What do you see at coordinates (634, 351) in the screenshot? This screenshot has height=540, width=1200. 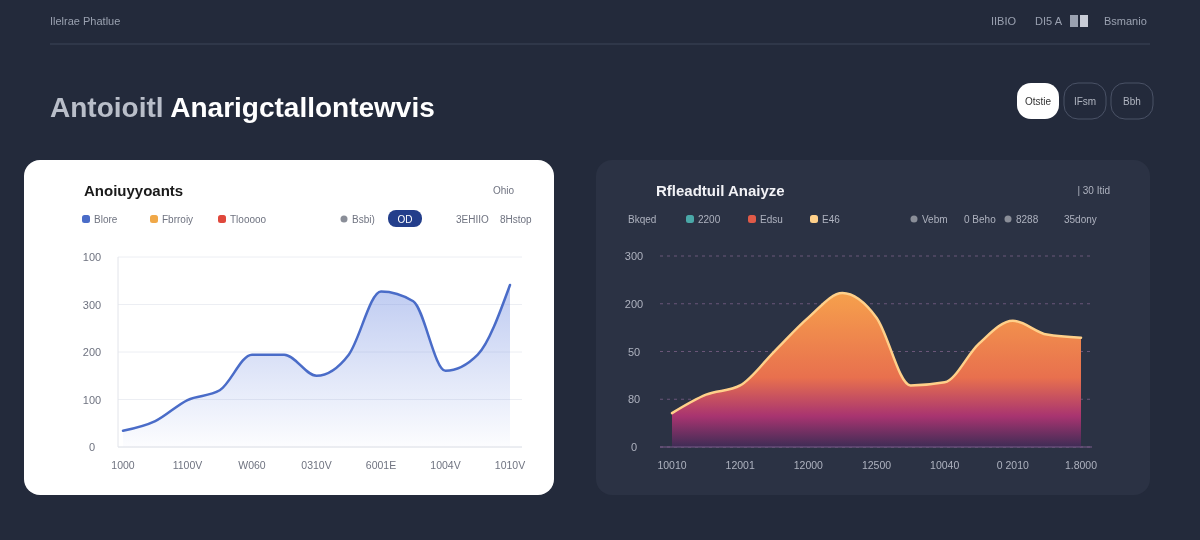 I see `text: 50` at bounding box center [634, 351].